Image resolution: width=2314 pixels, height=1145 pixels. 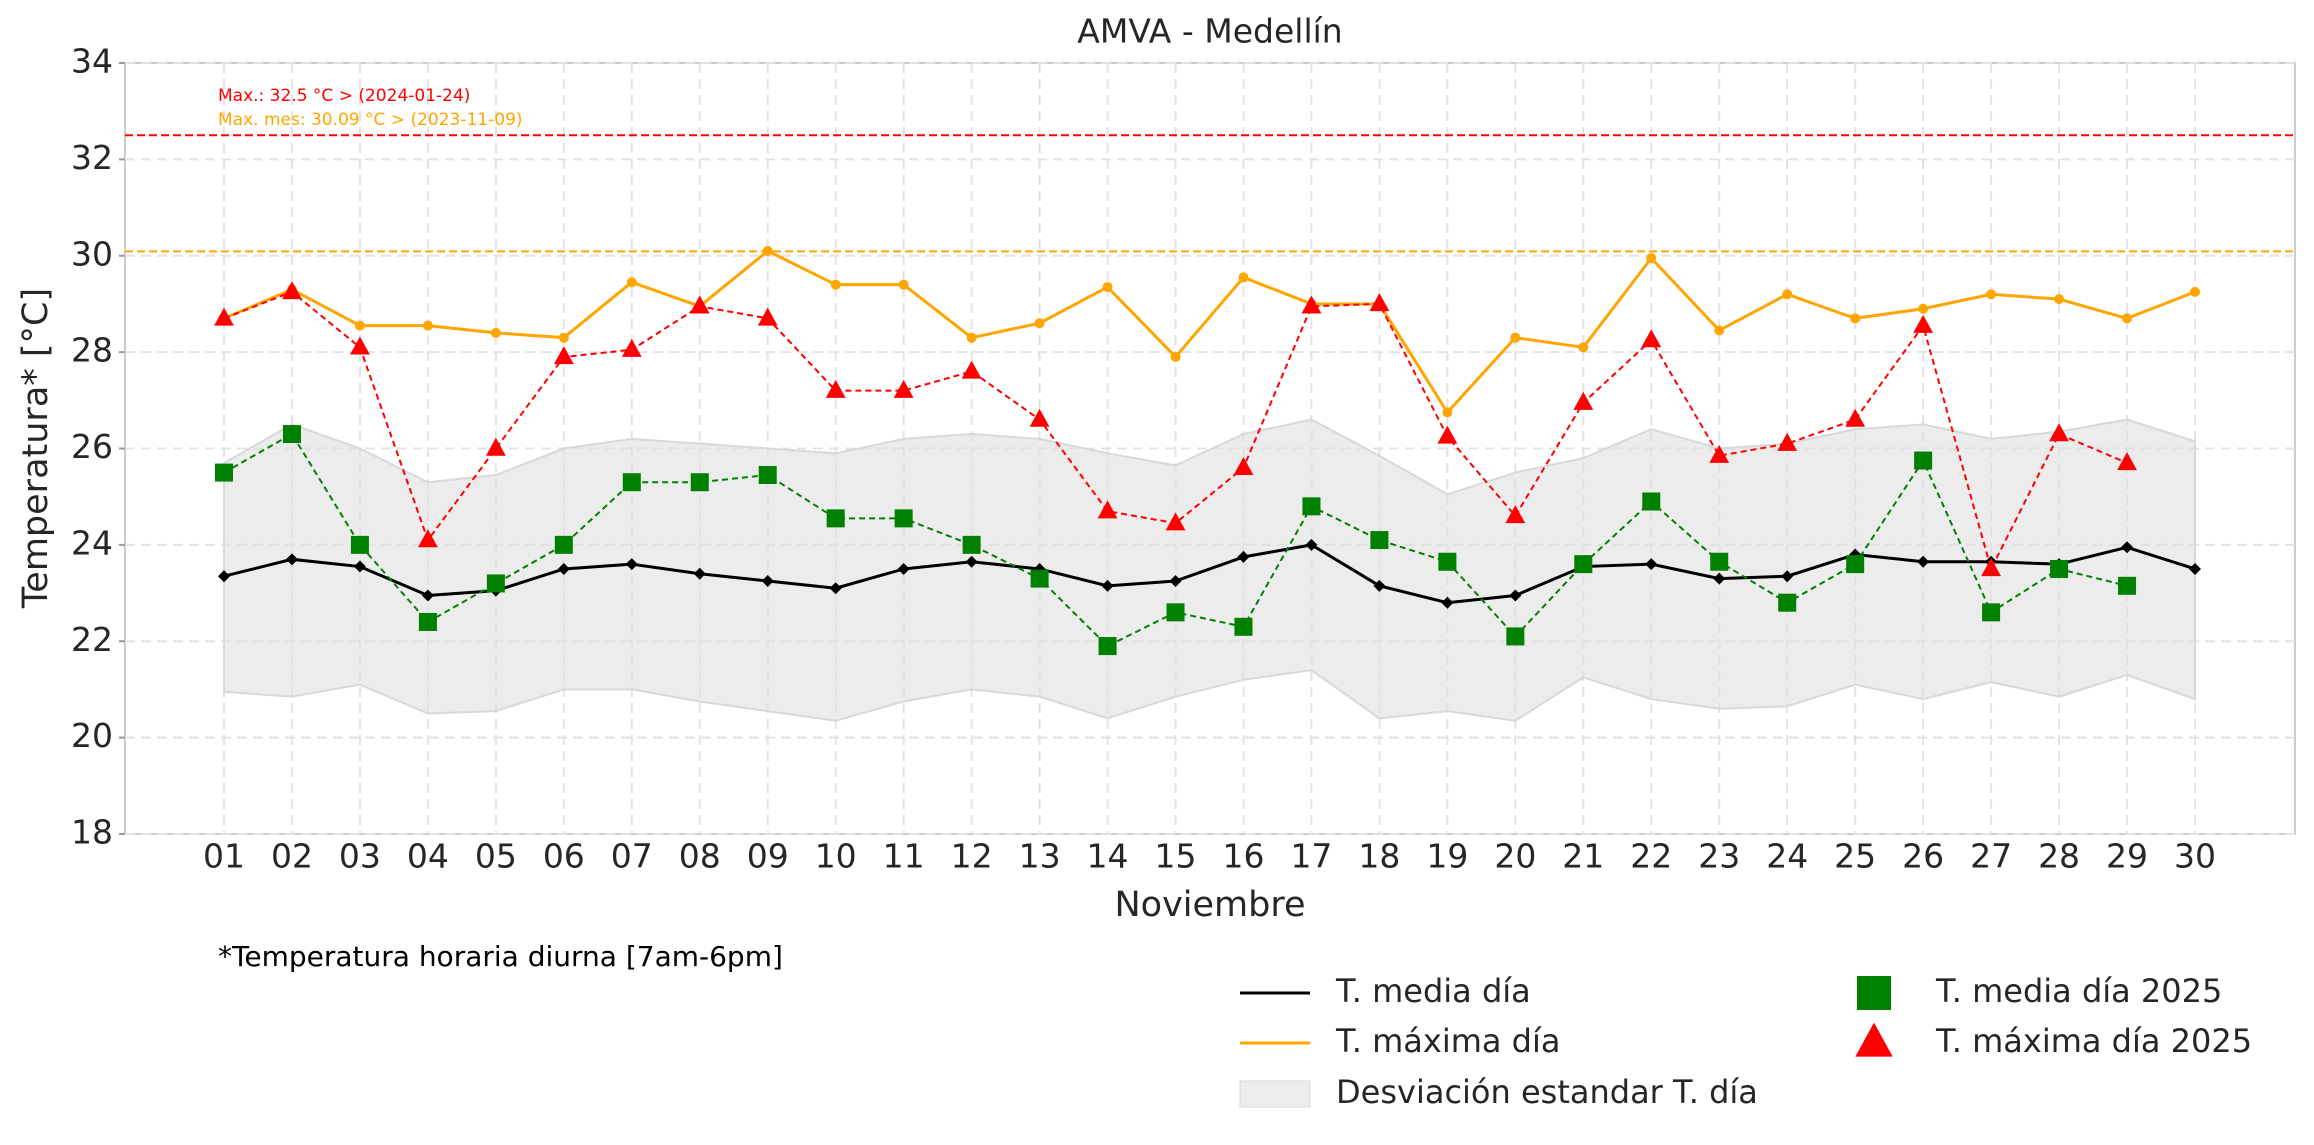 What do you see at coordinates (92, 639) in the screenshot?
I see `y-tick-label: 22` at bounding box center [92, 639].